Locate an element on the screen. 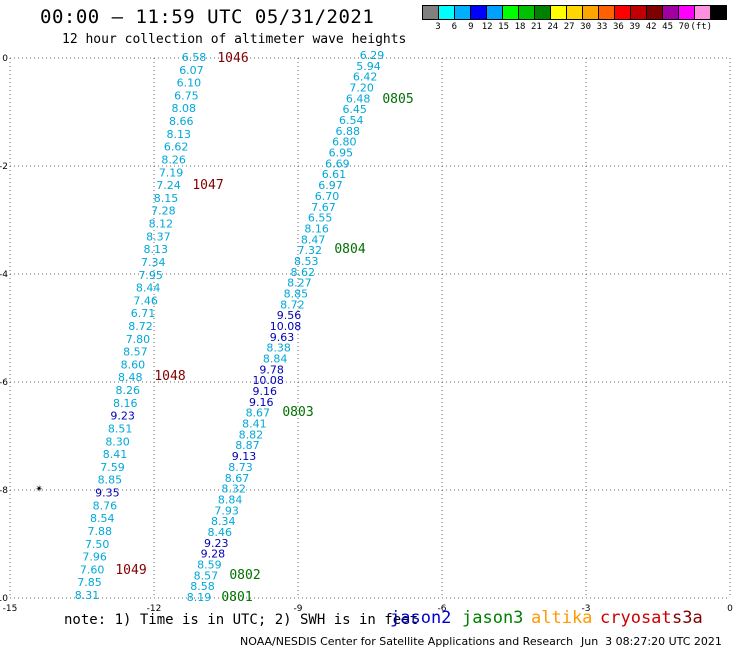 The image size is (740, 650). wave-height-value: 8.47 is located at coordinates (313, 239).